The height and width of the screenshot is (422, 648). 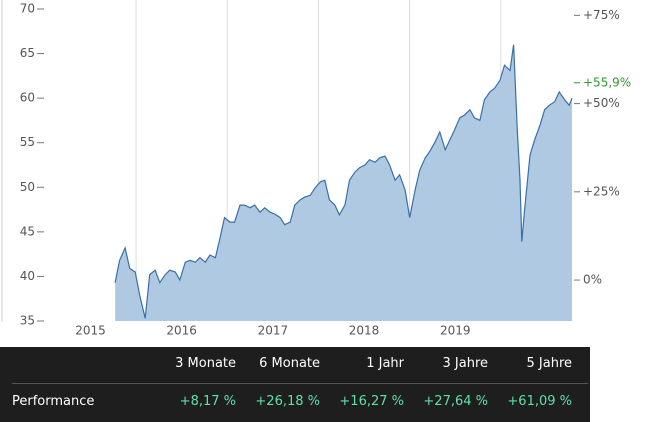 I want to click on x-tick-label: 2017, so click(x=273, y=331).